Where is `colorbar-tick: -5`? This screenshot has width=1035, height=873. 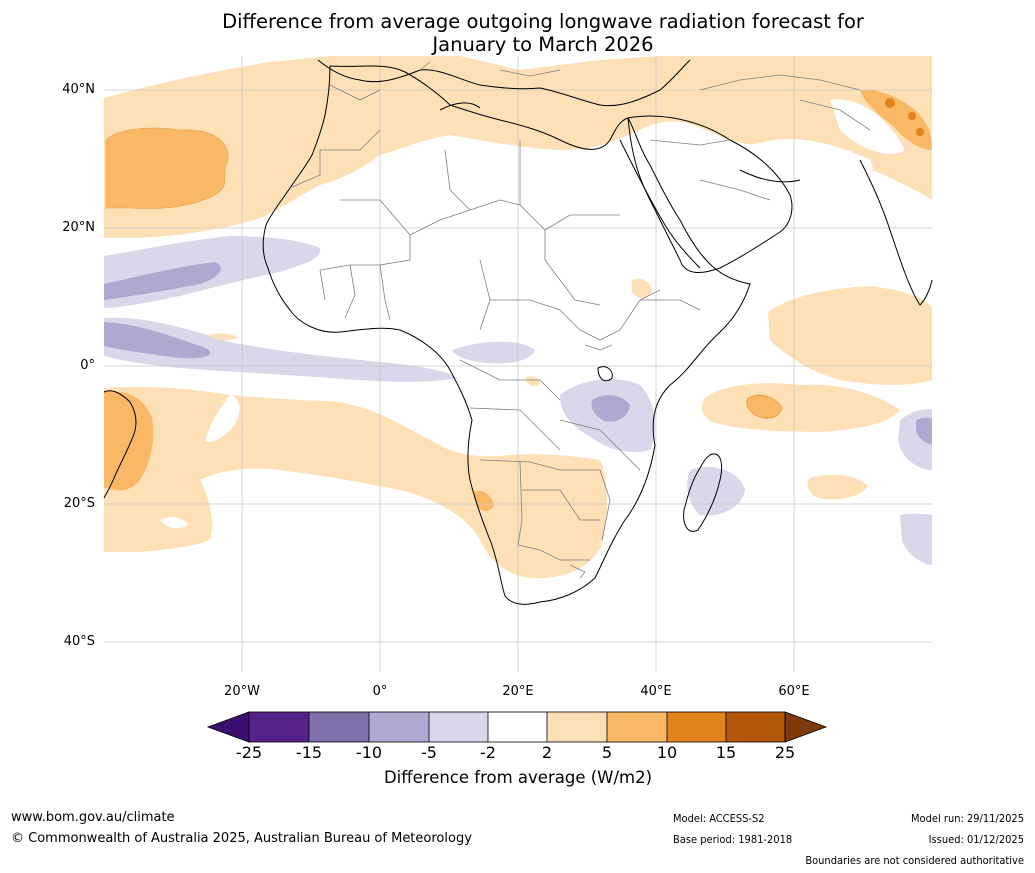
colorbar-tick: -5 is located at coordinates (429, 752).